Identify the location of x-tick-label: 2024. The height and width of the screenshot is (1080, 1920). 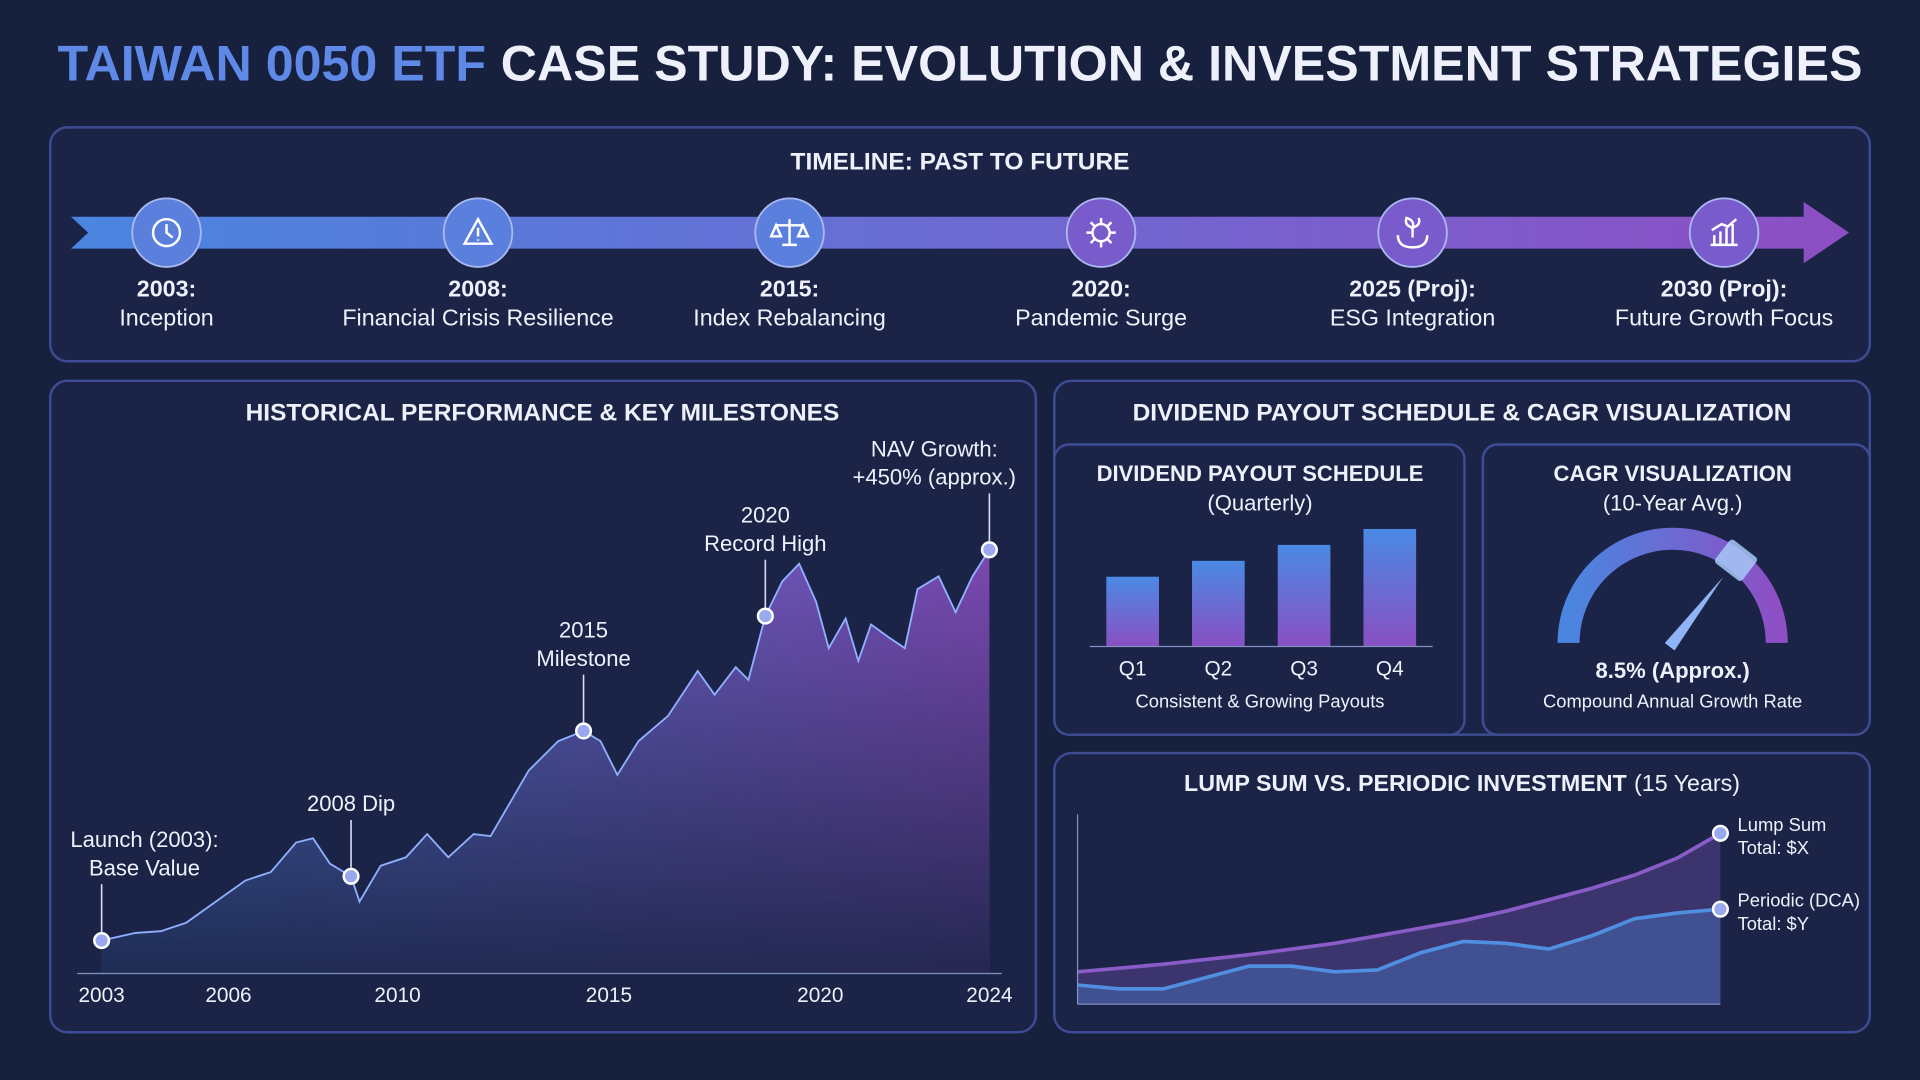
(989, 995).